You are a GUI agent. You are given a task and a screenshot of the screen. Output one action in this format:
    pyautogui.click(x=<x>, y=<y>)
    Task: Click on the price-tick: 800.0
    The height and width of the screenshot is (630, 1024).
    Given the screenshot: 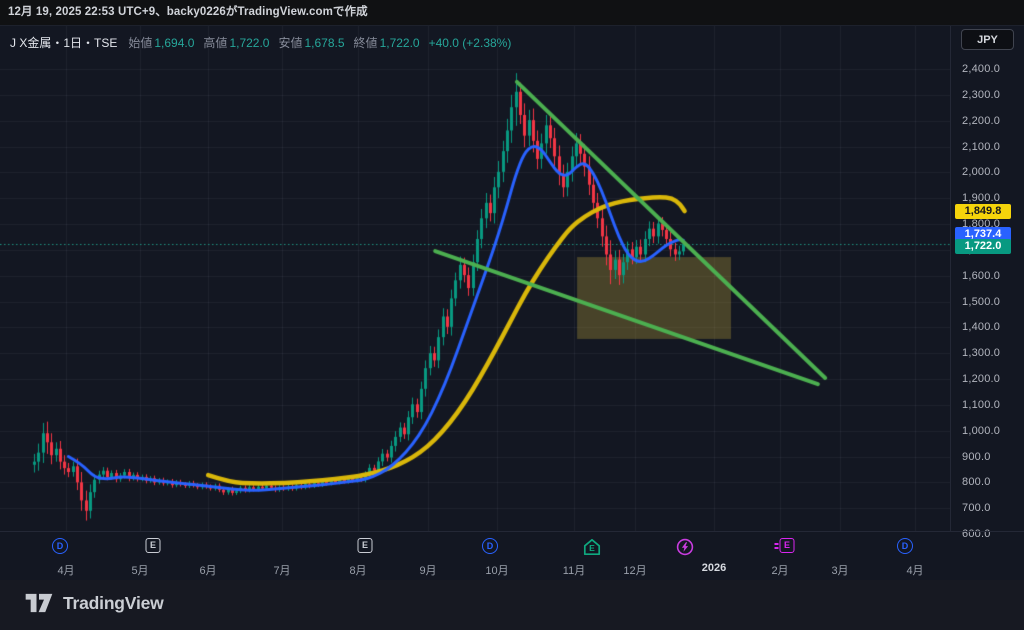 What is the action you would take?
    pyautogui.click(x=976, y=482)
    